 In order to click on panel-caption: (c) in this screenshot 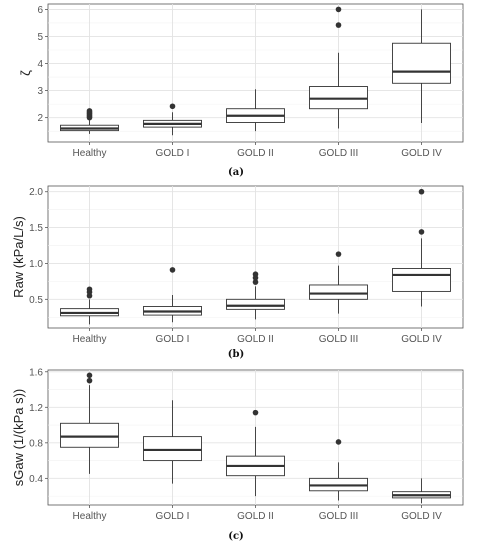, I will do `click(236, 536)`.